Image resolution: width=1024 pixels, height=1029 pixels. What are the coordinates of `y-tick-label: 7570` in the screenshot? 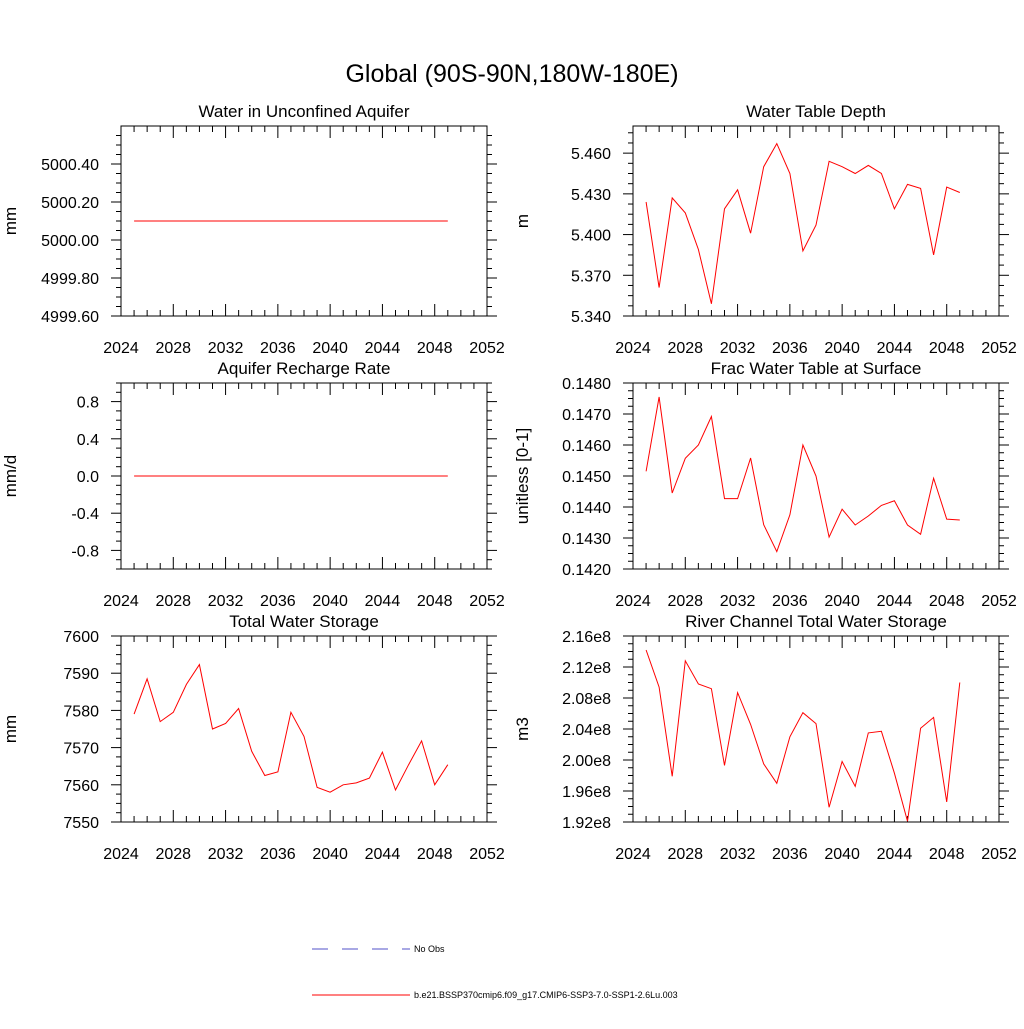 It's located at (81, 749).